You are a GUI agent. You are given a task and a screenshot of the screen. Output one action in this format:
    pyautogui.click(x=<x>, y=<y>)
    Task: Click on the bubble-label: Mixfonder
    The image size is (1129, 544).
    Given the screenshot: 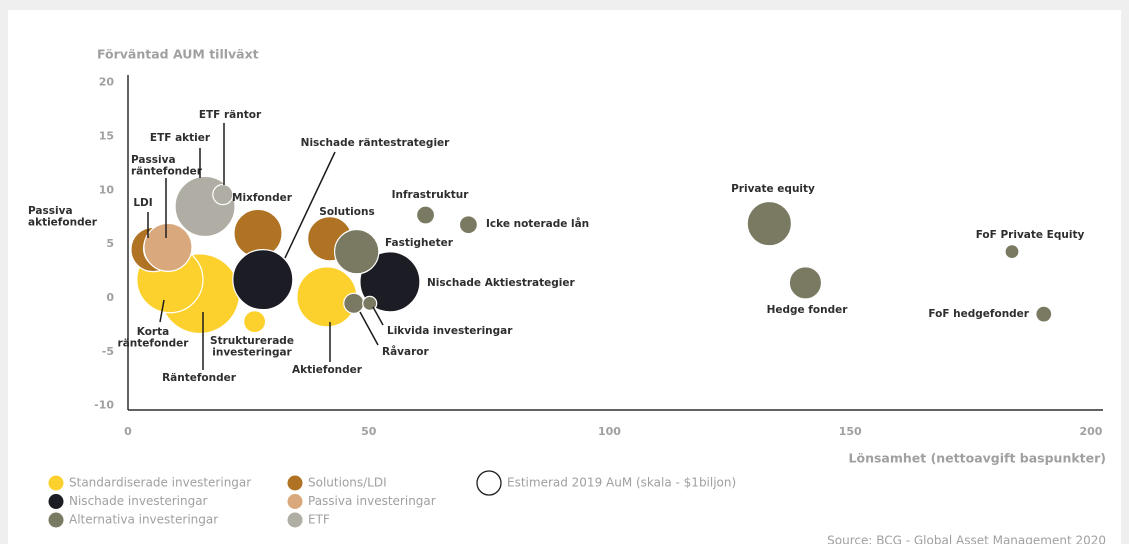 What is the action you would take?
    pyautogui.click(x=262, y=198)
    